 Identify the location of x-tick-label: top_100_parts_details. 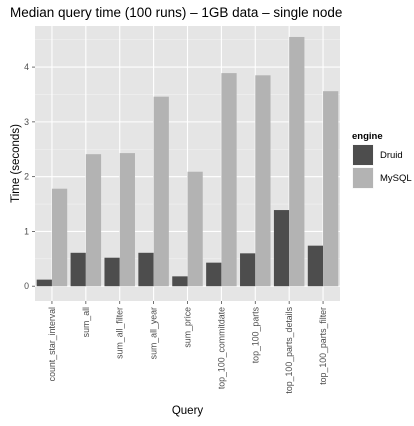
(289, 349).